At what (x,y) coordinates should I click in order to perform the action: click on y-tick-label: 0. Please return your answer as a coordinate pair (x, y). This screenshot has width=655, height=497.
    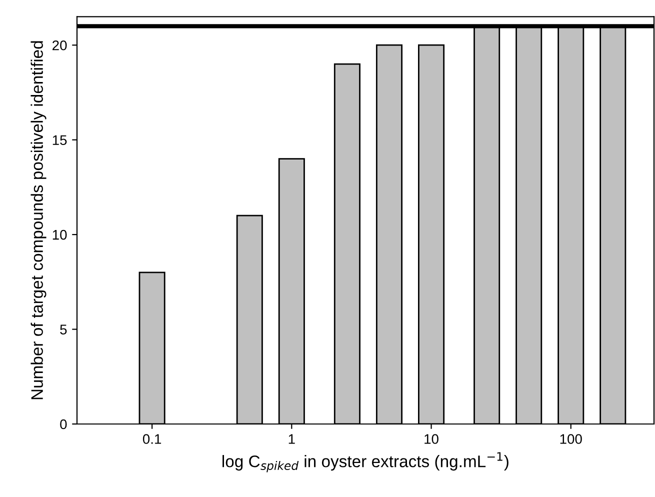
    Looking at the image, I should click on (63, 424).